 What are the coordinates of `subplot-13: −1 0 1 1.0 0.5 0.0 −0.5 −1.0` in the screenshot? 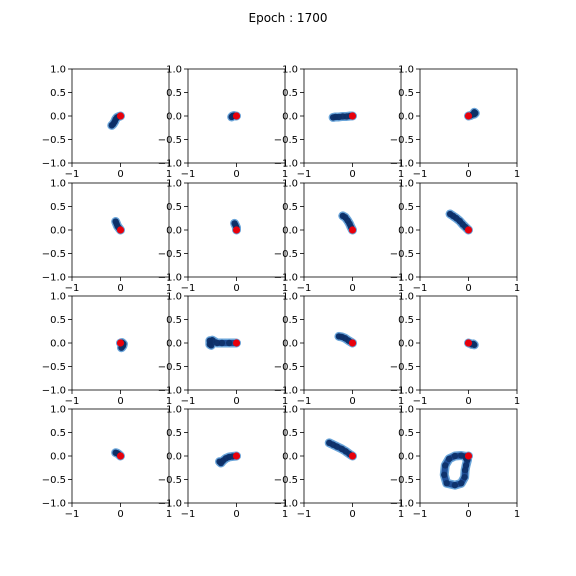 It's located at (107, 463).